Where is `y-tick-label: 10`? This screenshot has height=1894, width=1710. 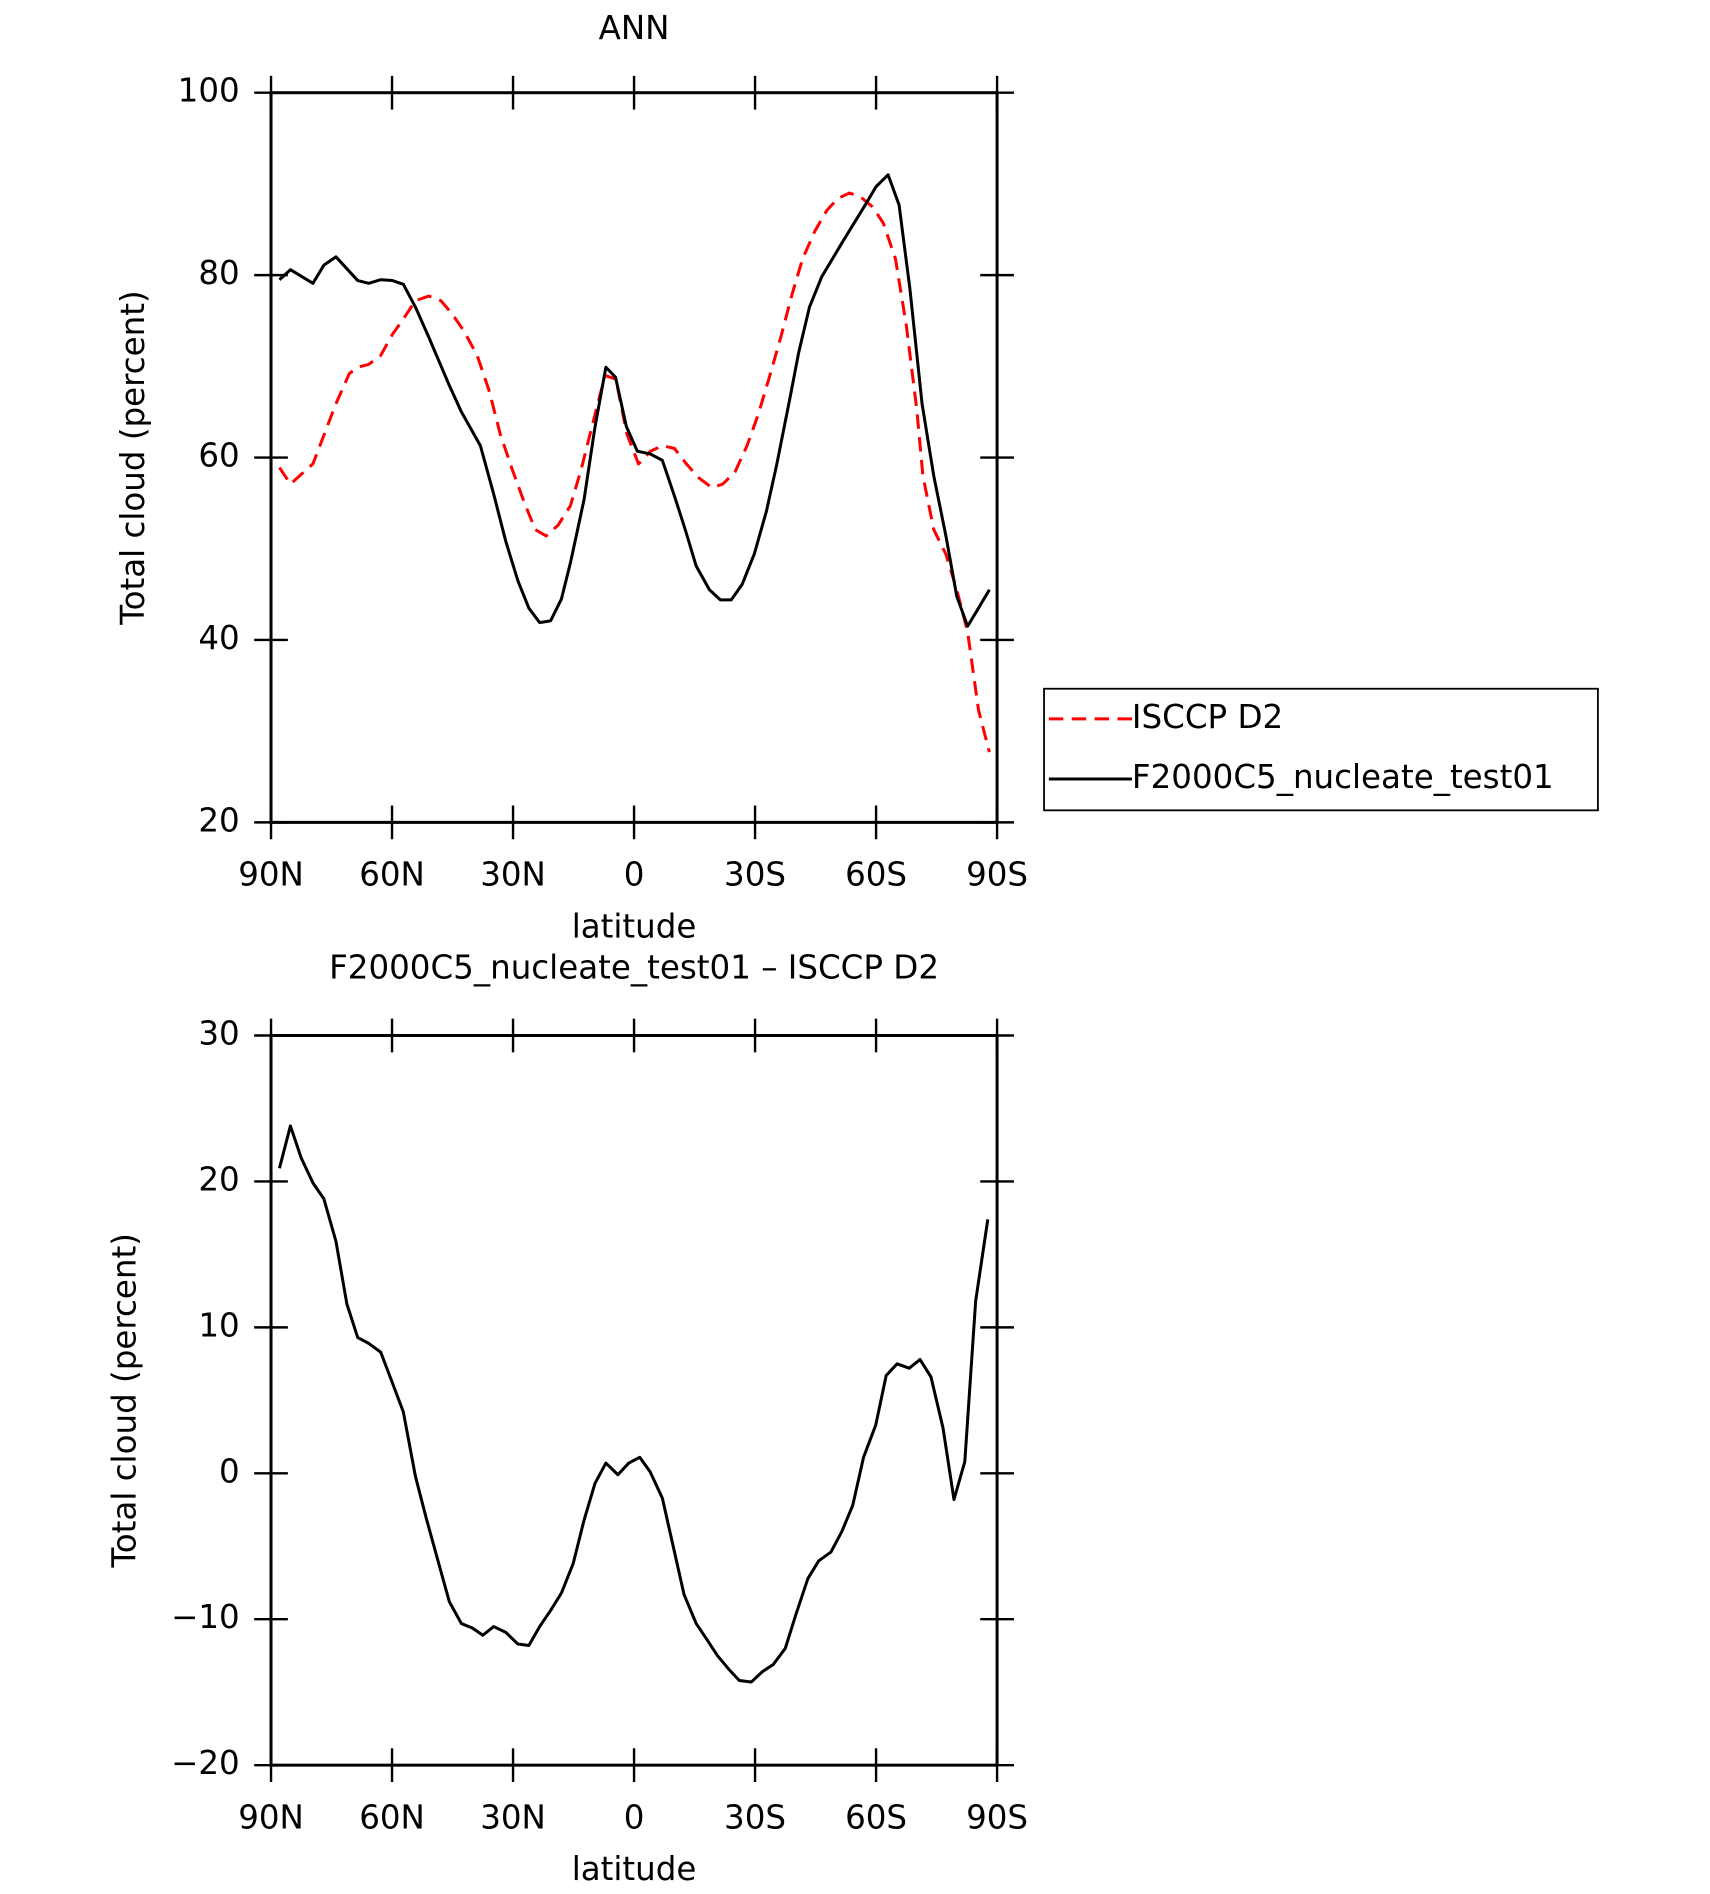 y-tick-label: 10 is located at coordinates (218, 1325).